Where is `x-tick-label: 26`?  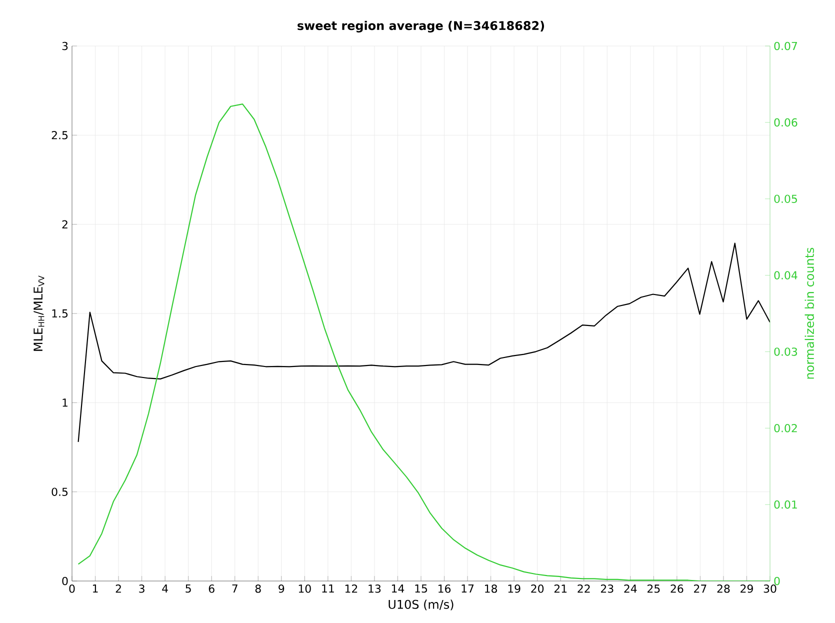
x-tick-label: 26 is located at coordinates (677, 588).